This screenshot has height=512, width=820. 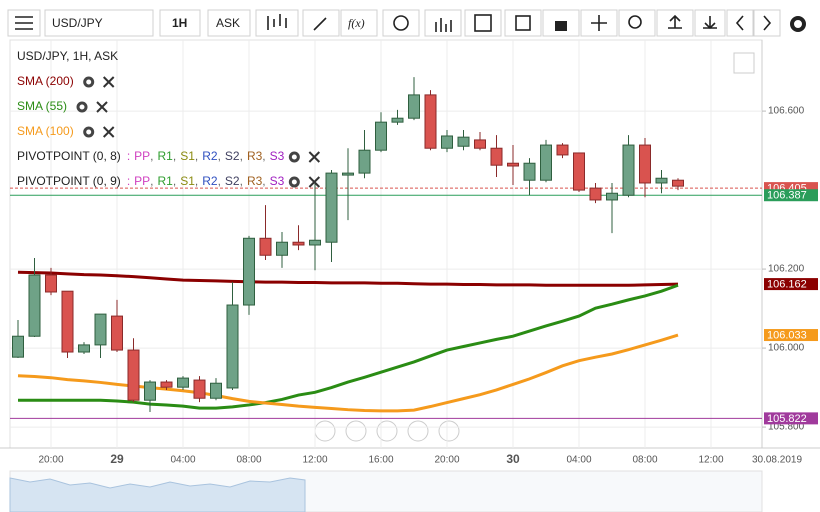 What do you see at coordinates (69, 156) in the screenshot?
I see `pivot-legend: PIVOTPOINT (0, 8)` at bounding box center [69, 156].